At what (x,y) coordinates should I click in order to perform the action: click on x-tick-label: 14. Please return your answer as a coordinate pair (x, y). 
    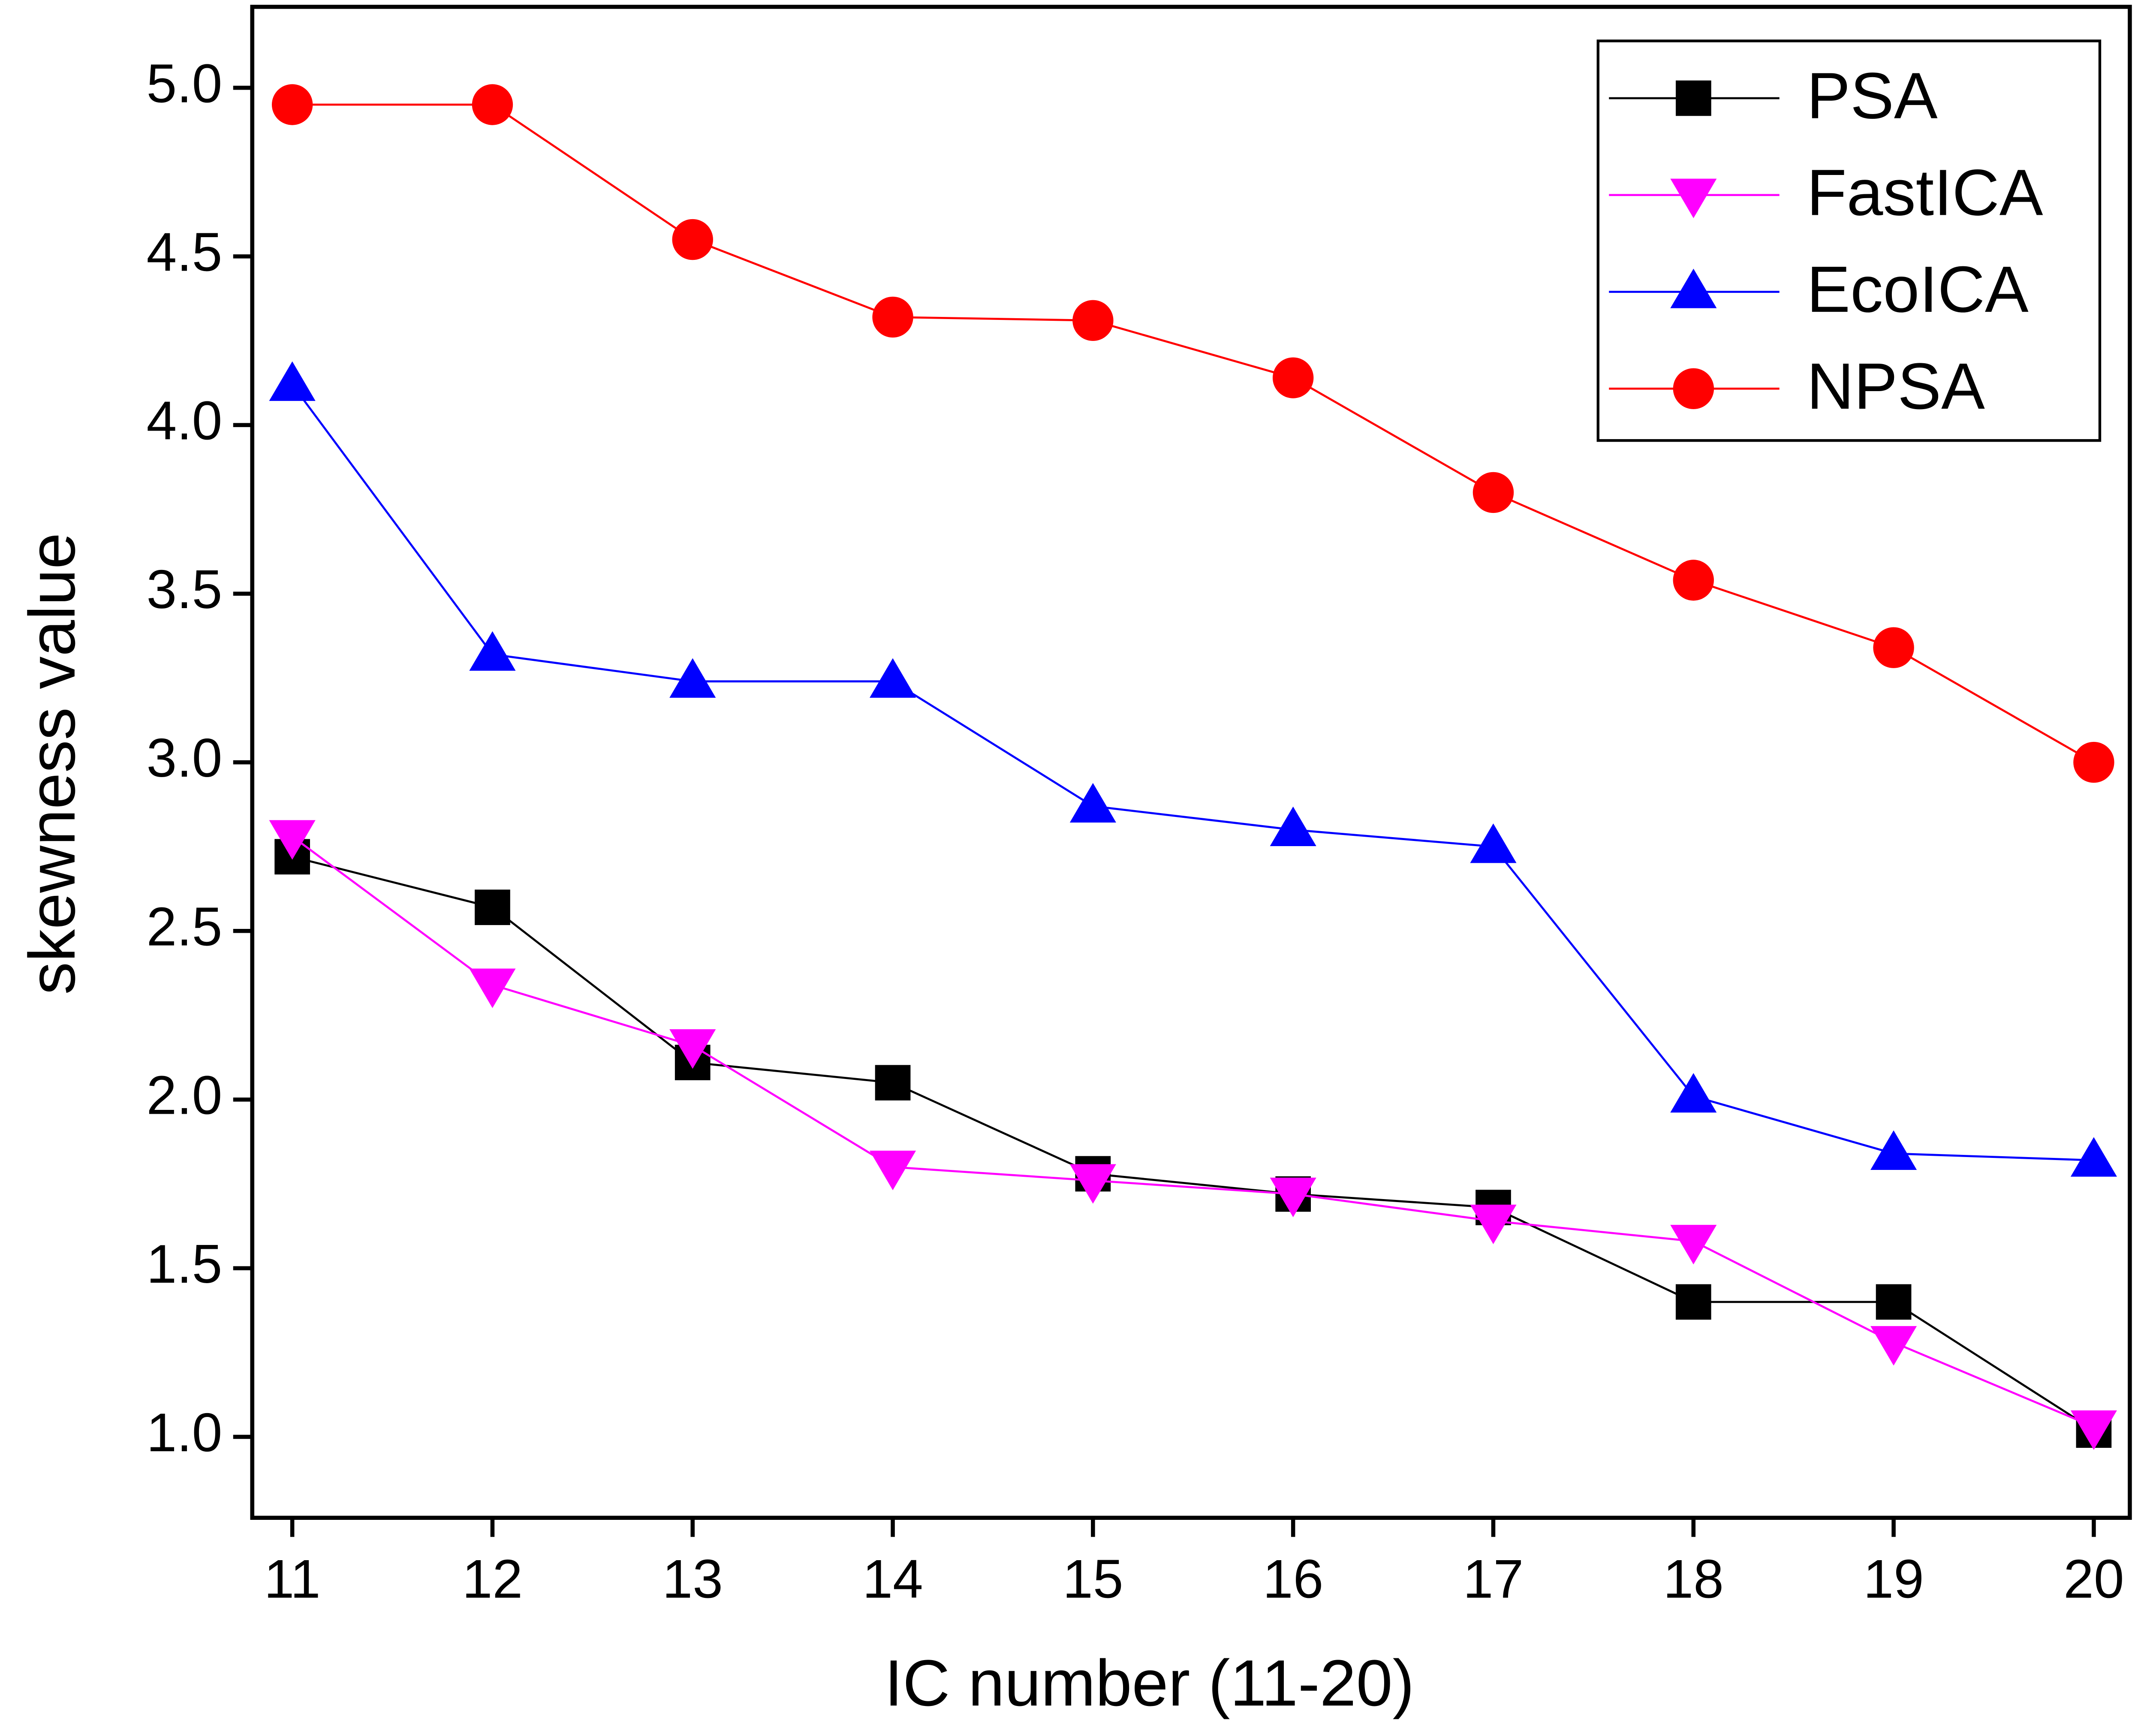
    Looking at the image, I should click on (892, 1578).